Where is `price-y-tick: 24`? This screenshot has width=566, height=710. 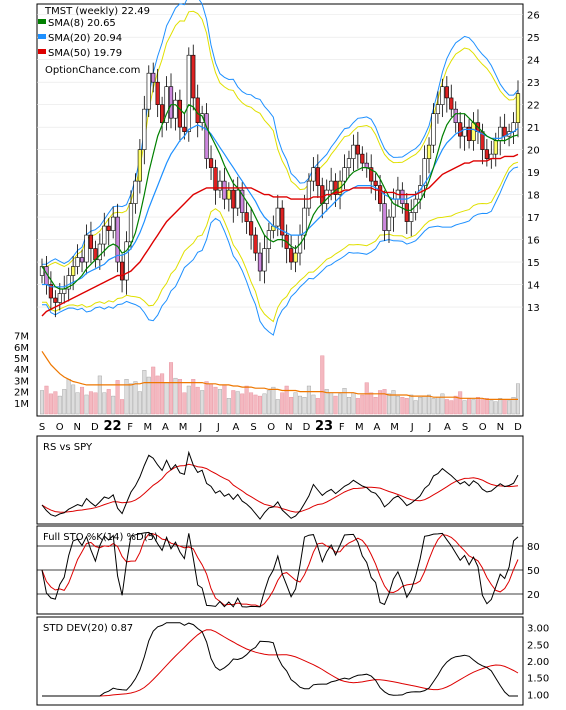 price-y-tick: 24 is located at coordinates (533, 61).